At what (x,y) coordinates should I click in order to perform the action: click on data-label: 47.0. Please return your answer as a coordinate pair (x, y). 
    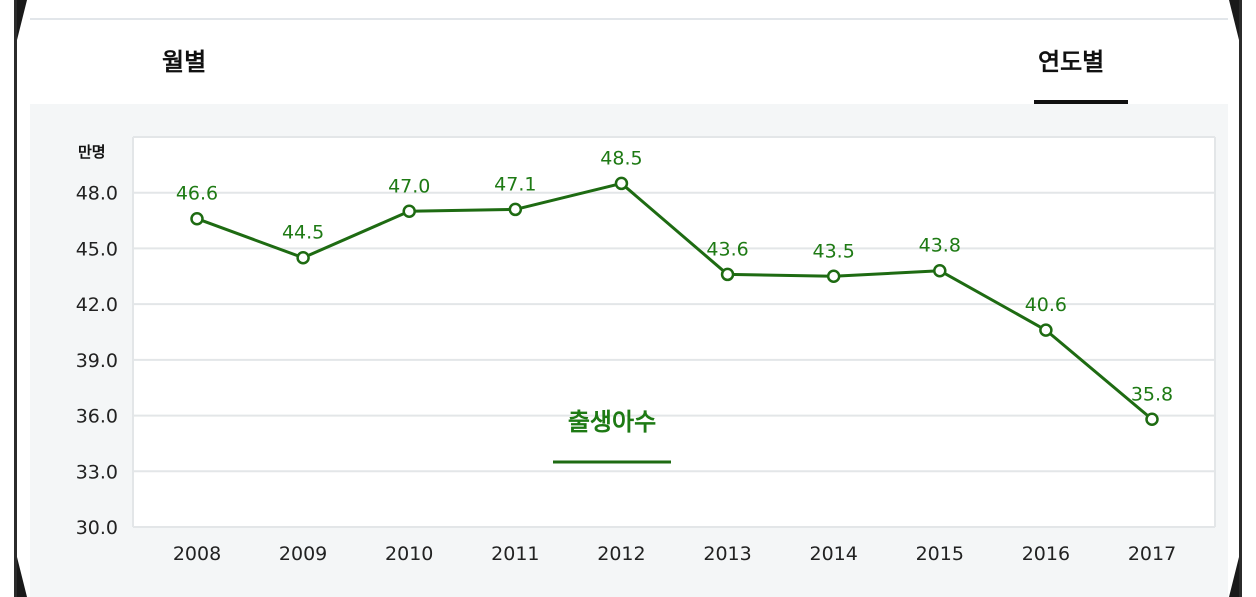
    Looking at the image, I should click on (409, 186).